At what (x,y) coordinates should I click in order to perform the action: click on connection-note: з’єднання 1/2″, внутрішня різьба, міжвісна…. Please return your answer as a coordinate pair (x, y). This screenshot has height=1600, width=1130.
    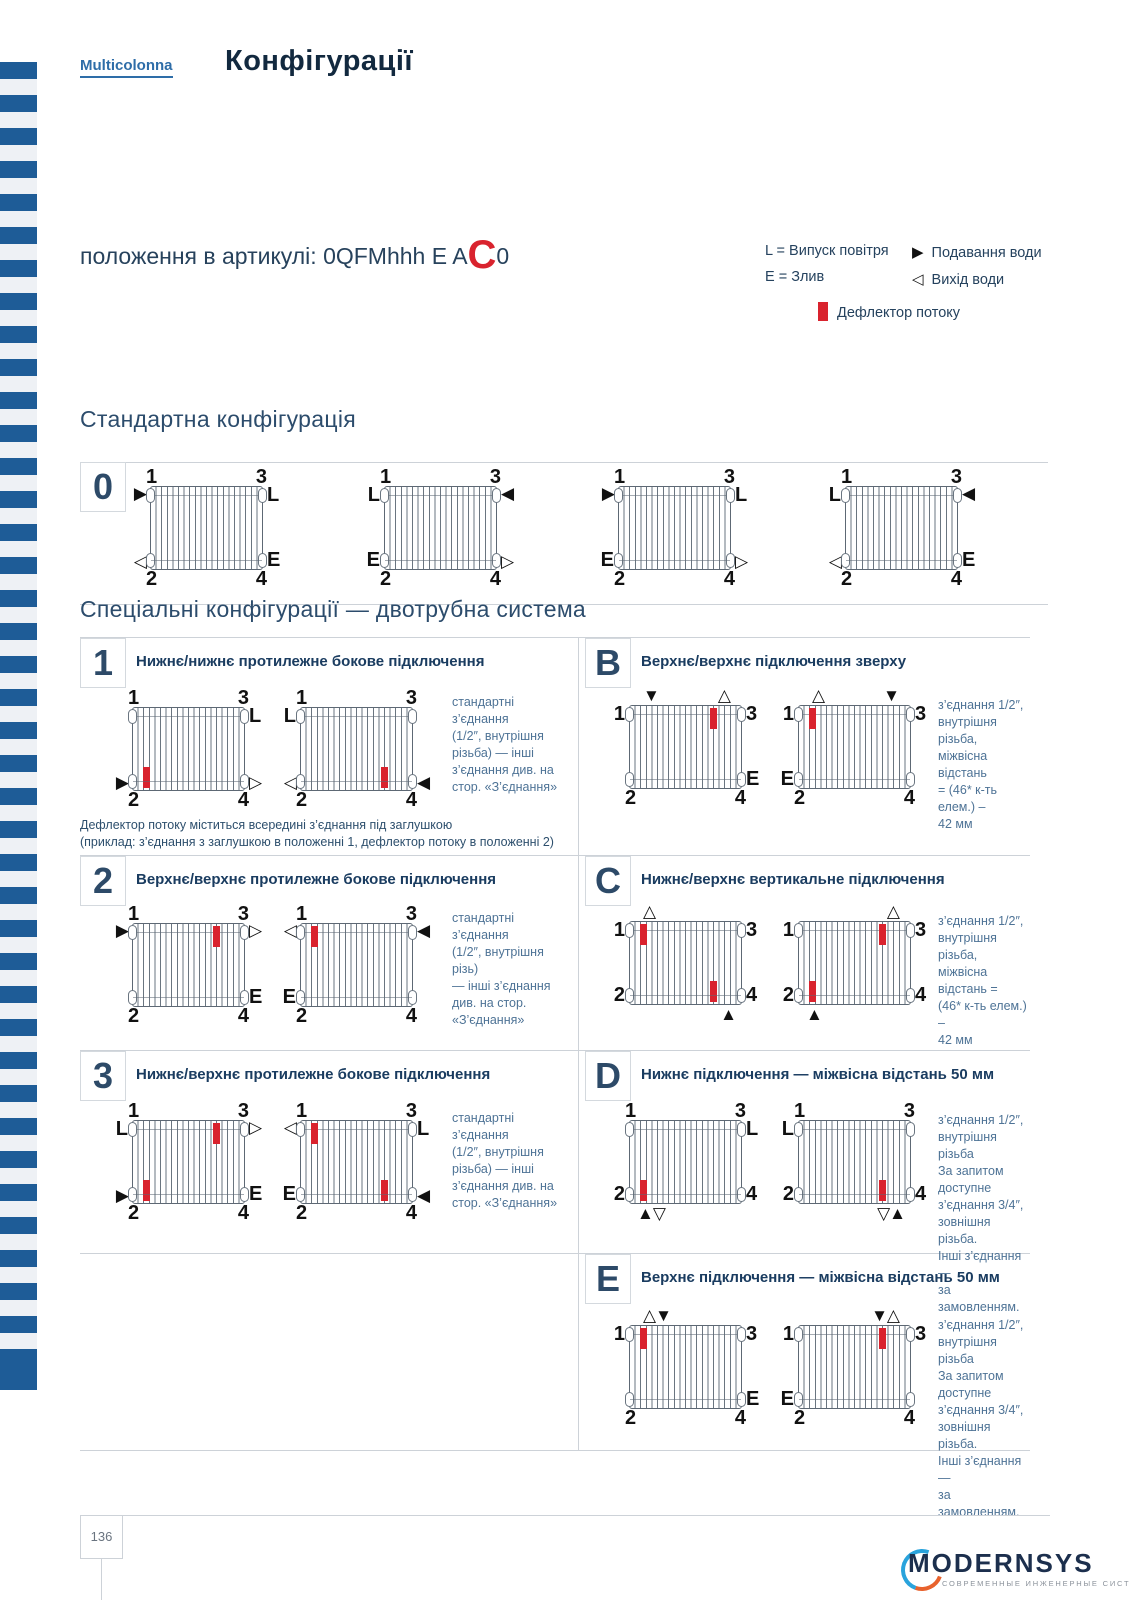
    Looking at the image, I should click on (981, 764).